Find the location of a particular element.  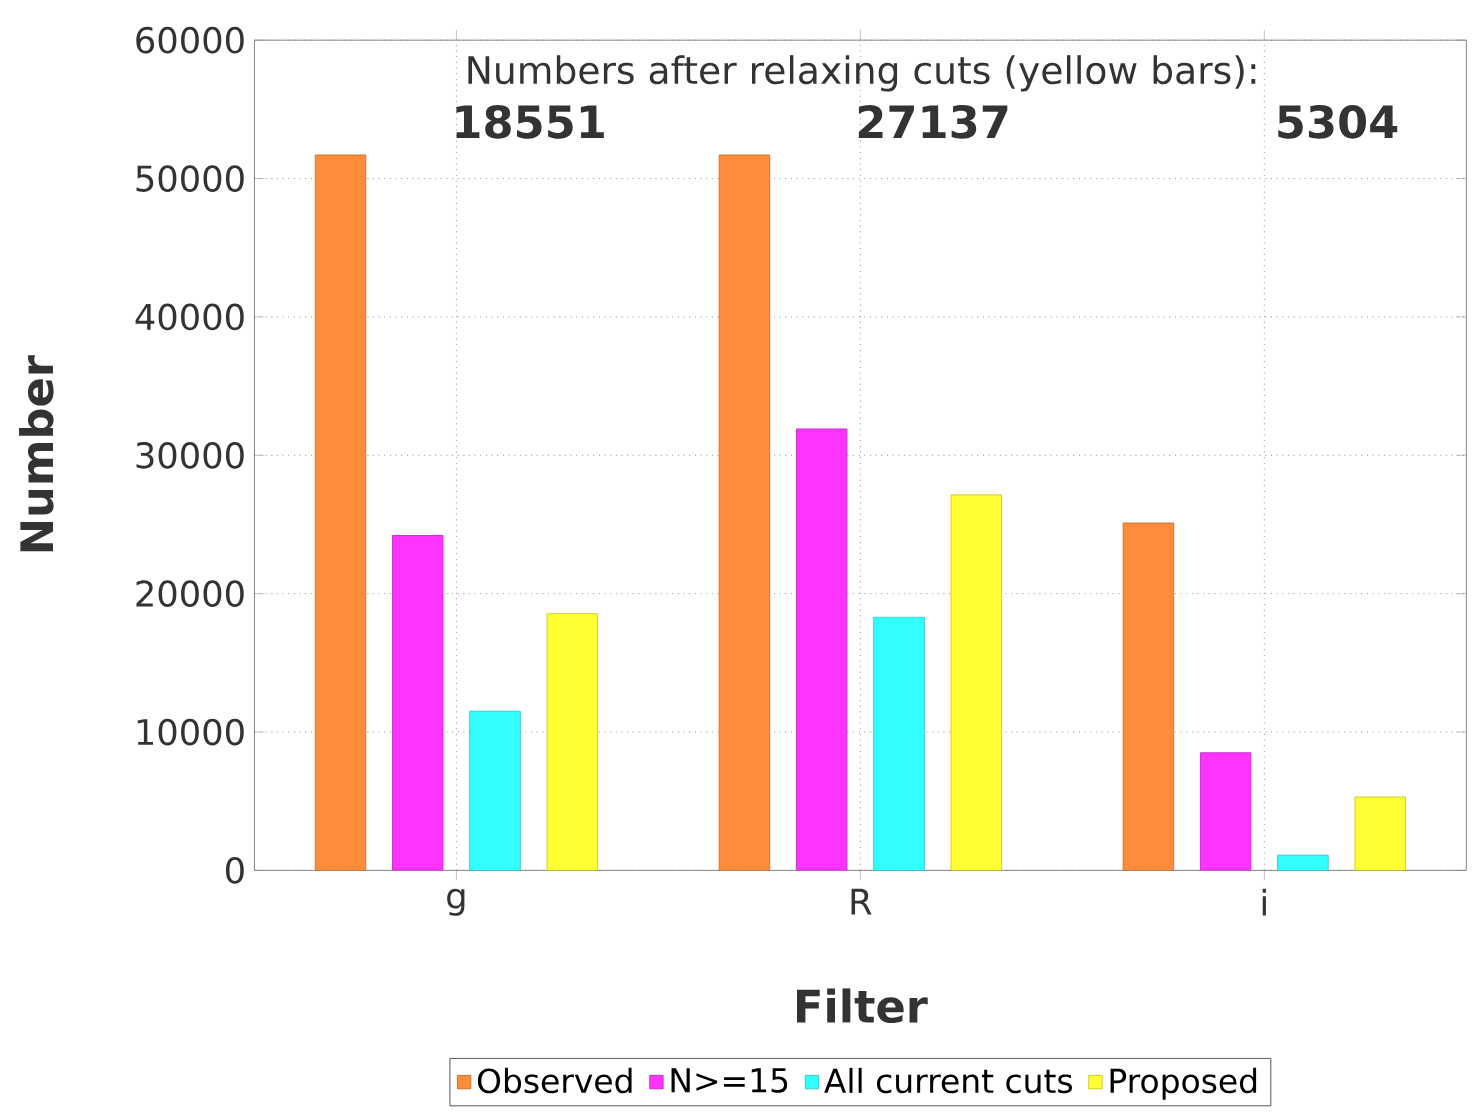

x-tick-label: R is located at coordinates (861, 901).